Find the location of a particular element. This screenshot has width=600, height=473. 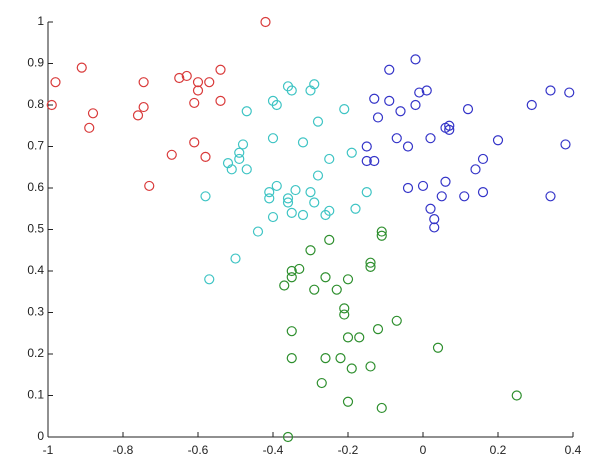

y-tick-label: 0.2 is located at coordinates (35, 353).